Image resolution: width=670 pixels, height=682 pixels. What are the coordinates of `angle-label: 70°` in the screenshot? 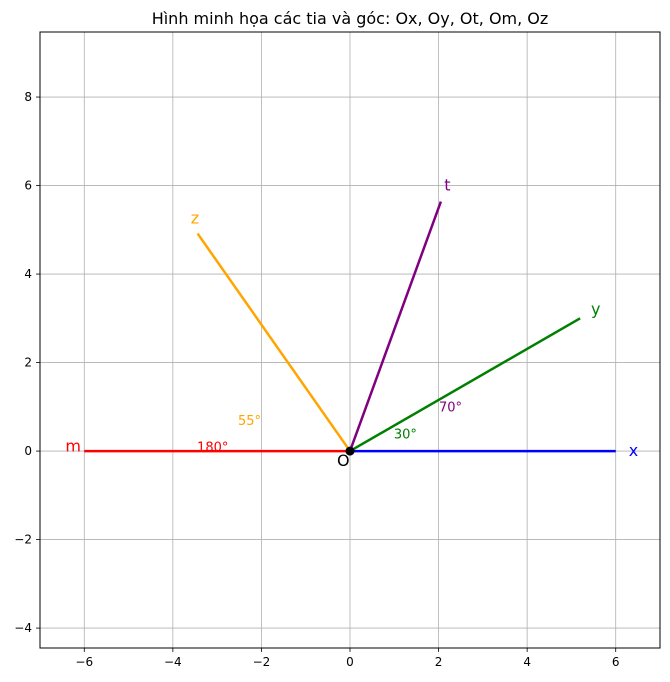 It's located at (450, 408).